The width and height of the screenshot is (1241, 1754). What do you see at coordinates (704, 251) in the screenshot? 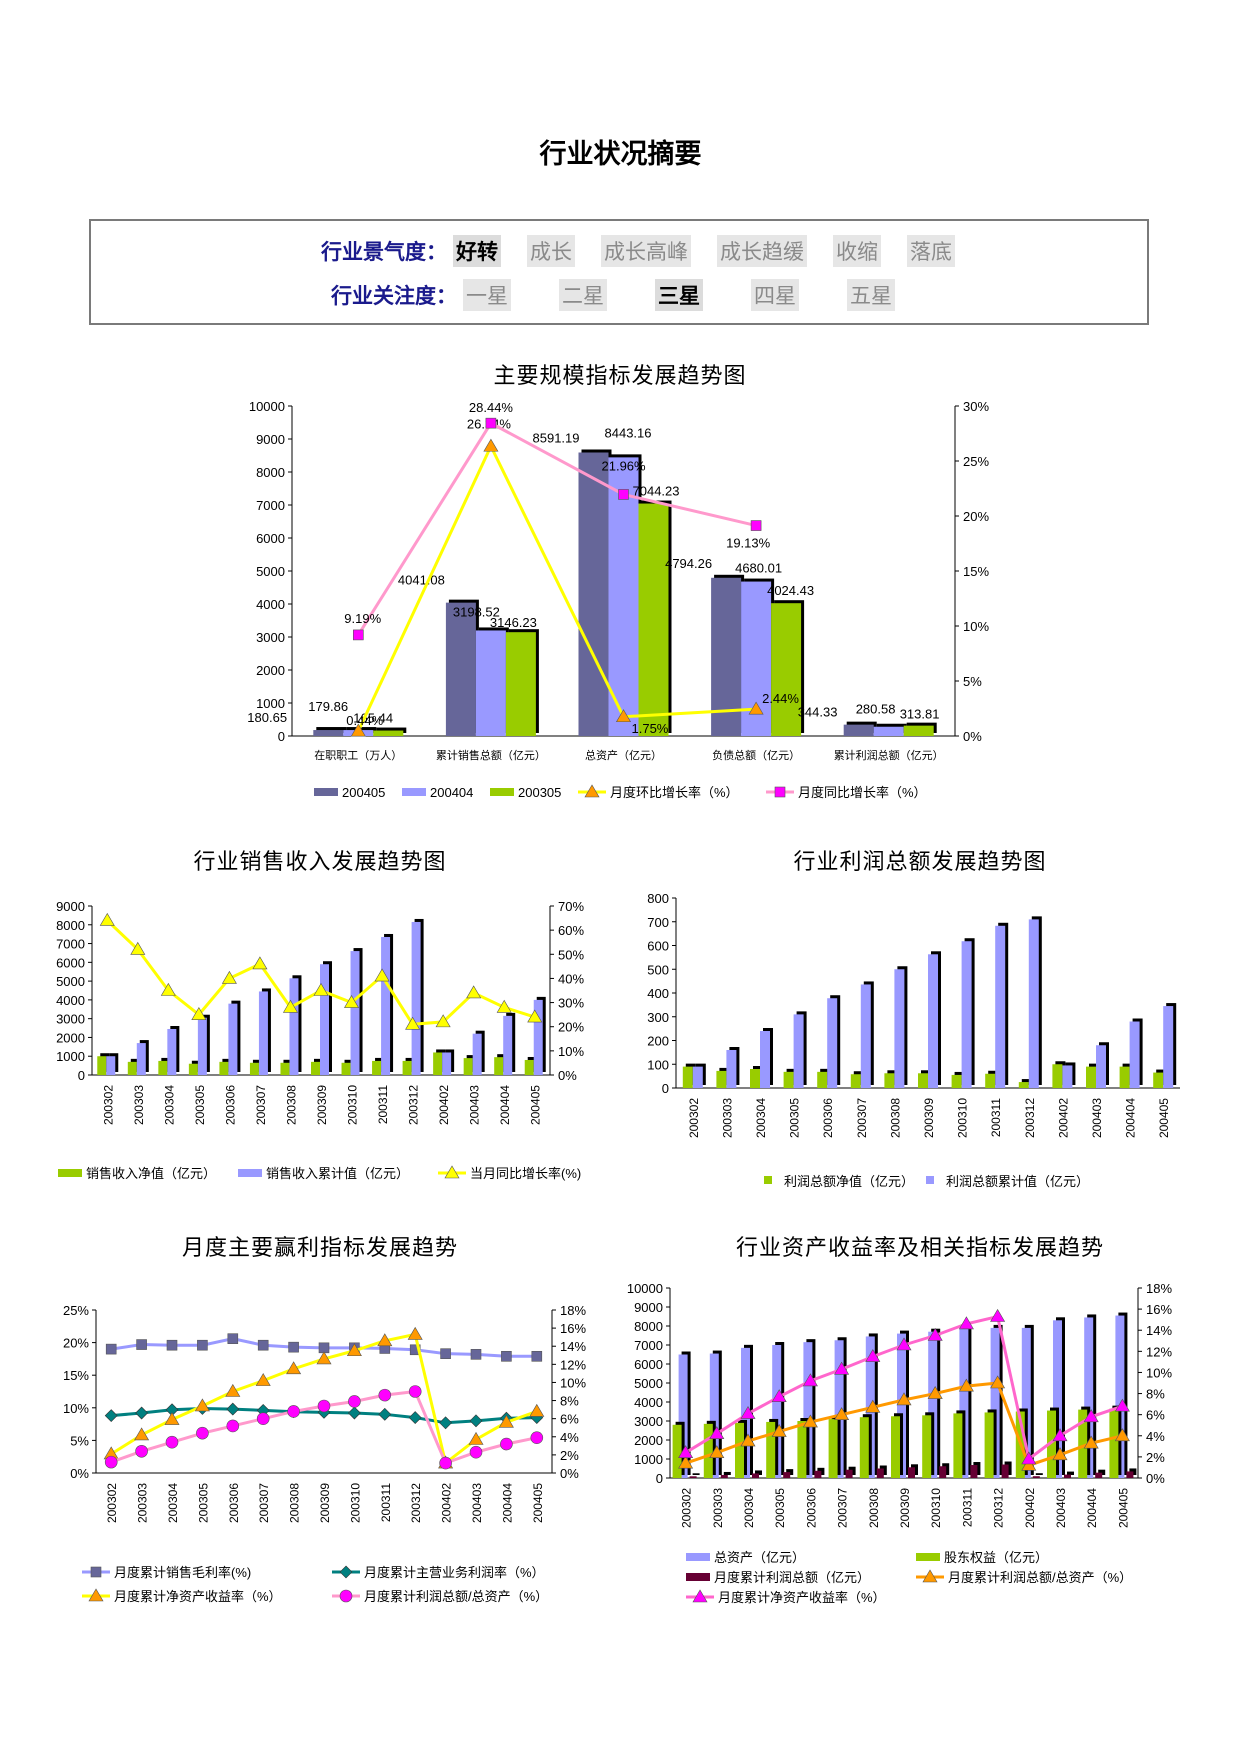
I see `boom-options: 好转 成长 成长高峰 成长趋缓 收缩 落底` at bounding box center [704, 251].